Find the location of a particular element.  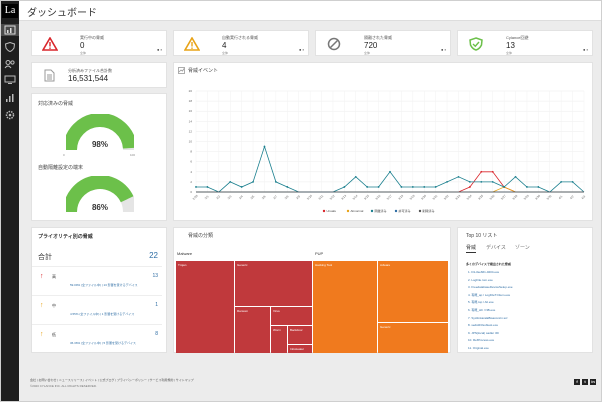

priority-level: 低 is located at coordinates (54, 334).